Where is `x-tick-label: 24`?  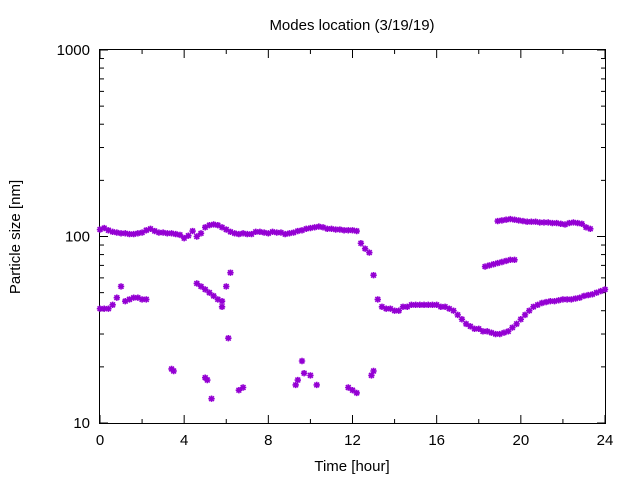 x-tick-label: 24 is located at coordinates (605, 440).